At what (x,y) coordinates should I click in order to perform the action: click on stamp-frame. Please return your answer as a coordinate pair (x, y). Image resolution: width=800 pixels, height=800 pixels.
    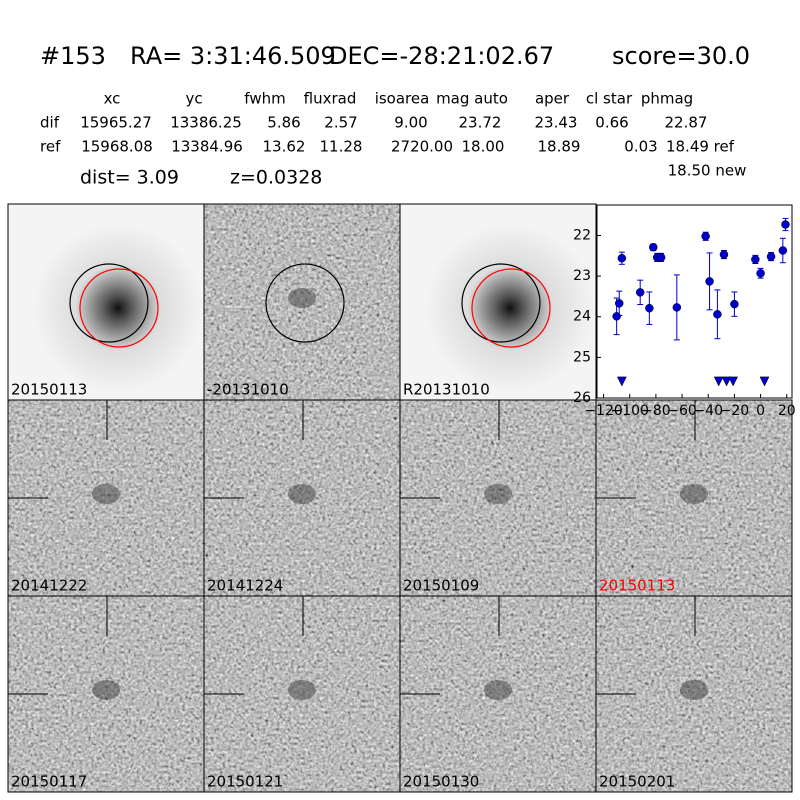
    Looking at the image, I should click on (694, 694).